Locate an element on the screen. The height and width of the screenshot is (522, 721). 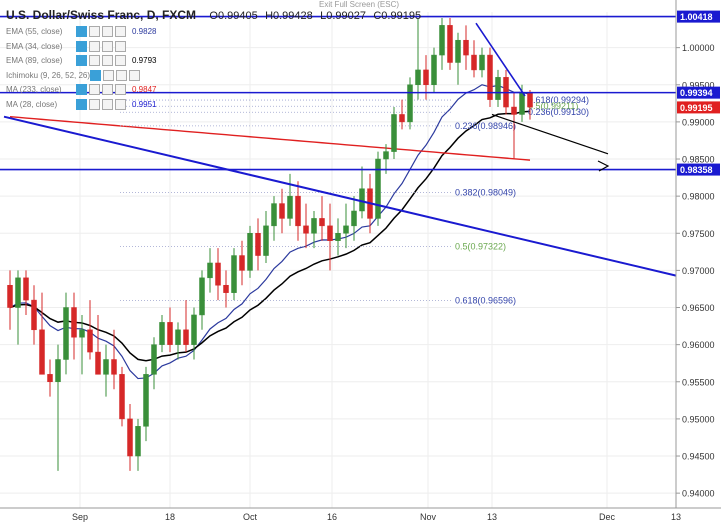
time-axis: Sep 18 Oct 16 Nov 13 Dec 13 is located at coordinates (360, 514).